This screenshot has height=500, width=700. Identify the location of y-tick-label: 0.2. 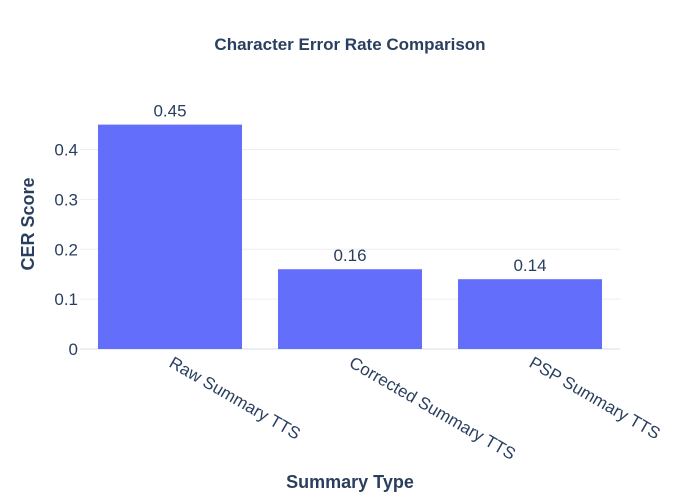
(66, 249).